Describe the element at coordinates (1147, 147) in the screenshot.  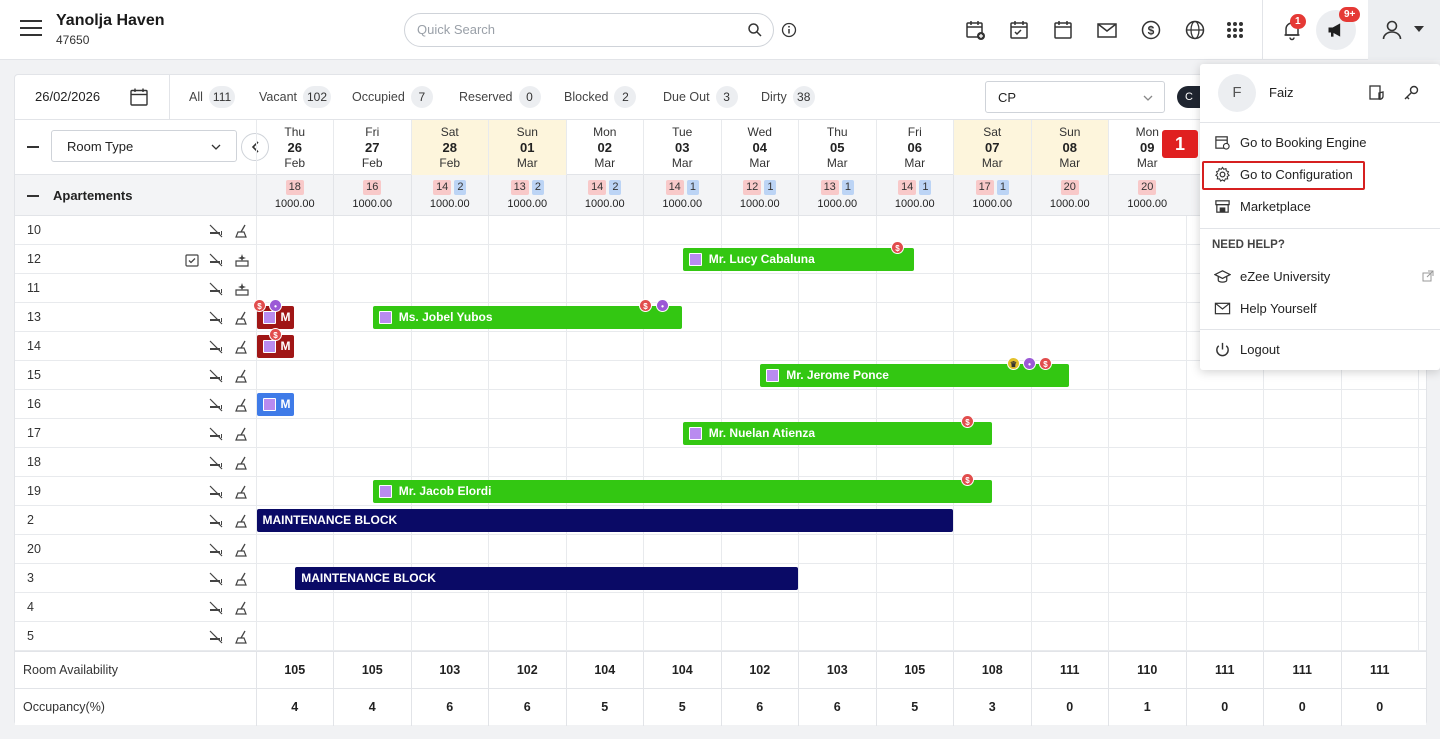
I see `date-column-header: Mon 09 Mar` at that location.